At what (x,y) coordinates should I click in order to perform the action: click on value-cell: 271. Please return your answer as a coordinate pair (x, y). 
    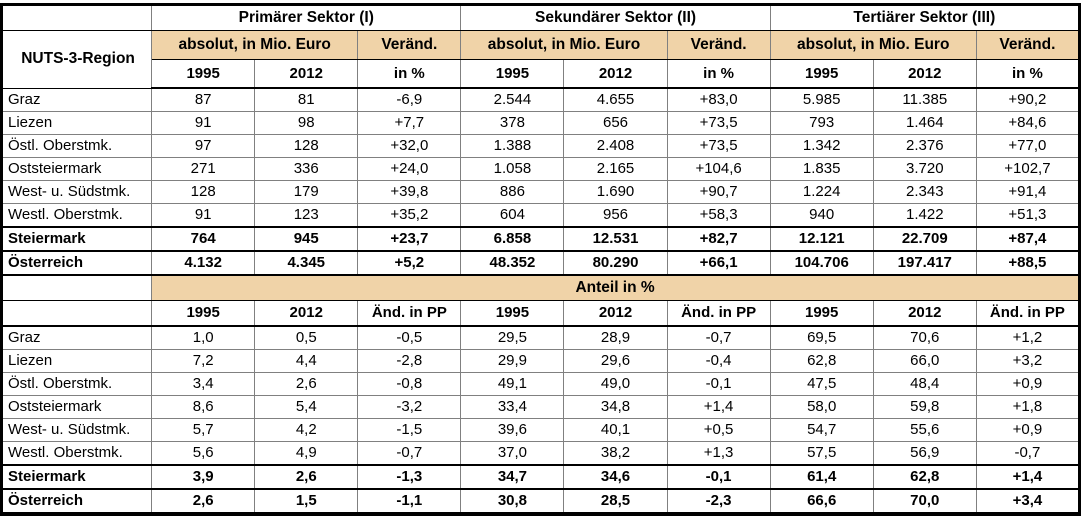
    Looking at the image, I should click on (203, 169).